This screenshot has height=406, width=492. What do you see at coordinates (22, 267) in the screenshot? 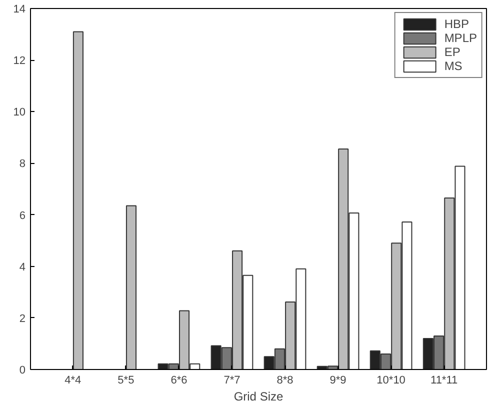
I see `y-tick-label: 4` at bounding box center [22, 267].